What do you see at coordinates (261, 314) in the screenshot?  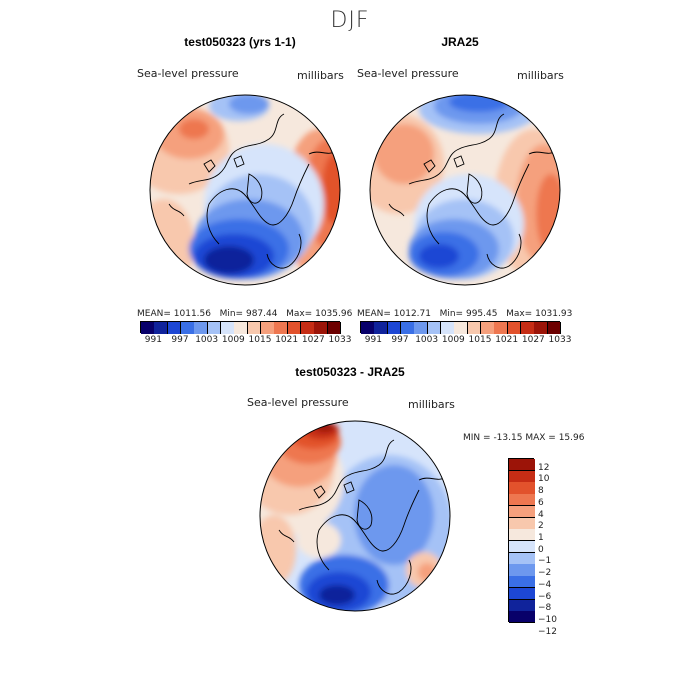 I see `min-value: 987.44` at bounding box center [261, 314].